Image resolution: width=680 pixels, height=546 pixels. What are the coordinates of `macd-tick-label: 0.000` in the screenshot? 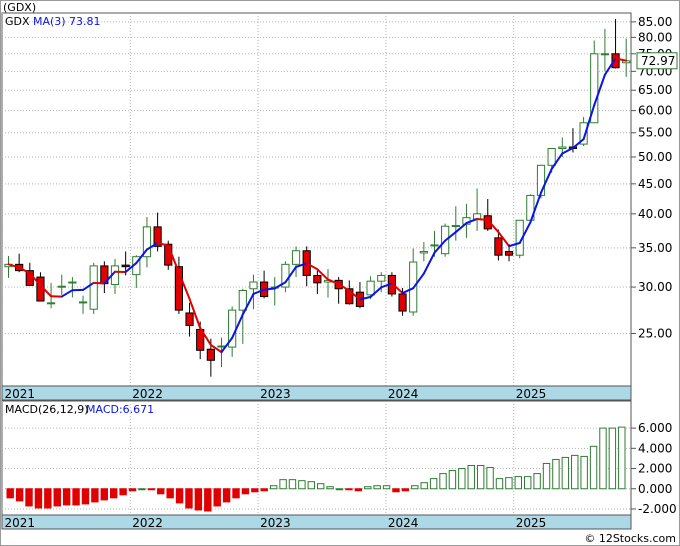 It's located at (655, 489).